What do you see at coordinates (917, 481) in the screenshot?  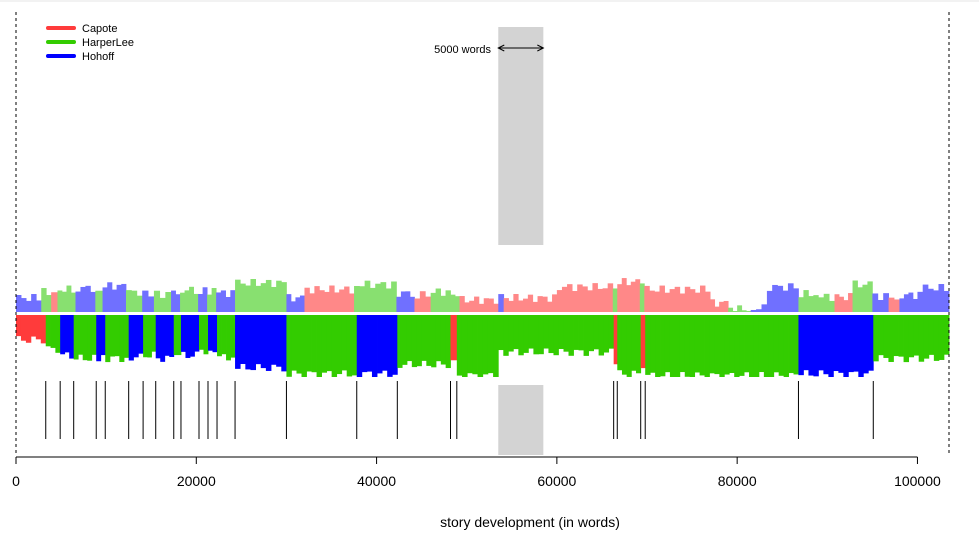 I see `x-tick-label: 100000` at bounding box center [917, 481].